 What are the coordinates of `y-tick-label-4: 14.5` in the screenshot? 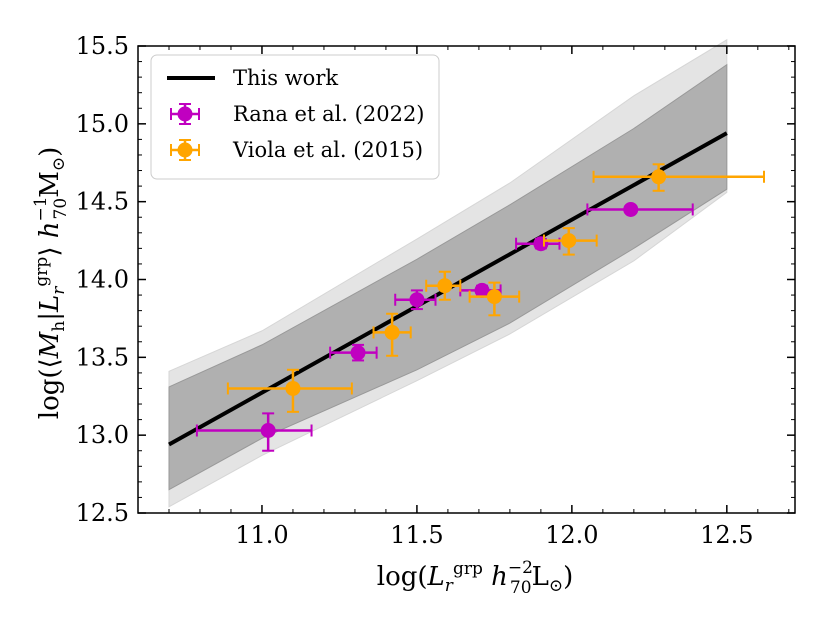 It's located at (102, 202).